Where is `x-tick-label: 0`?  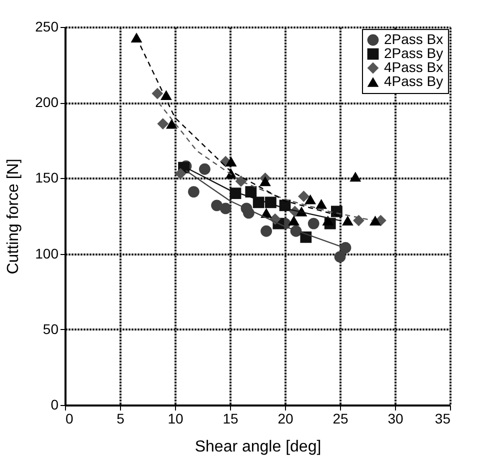 x-tick-label: 0 is located at coordinates (70, 418).